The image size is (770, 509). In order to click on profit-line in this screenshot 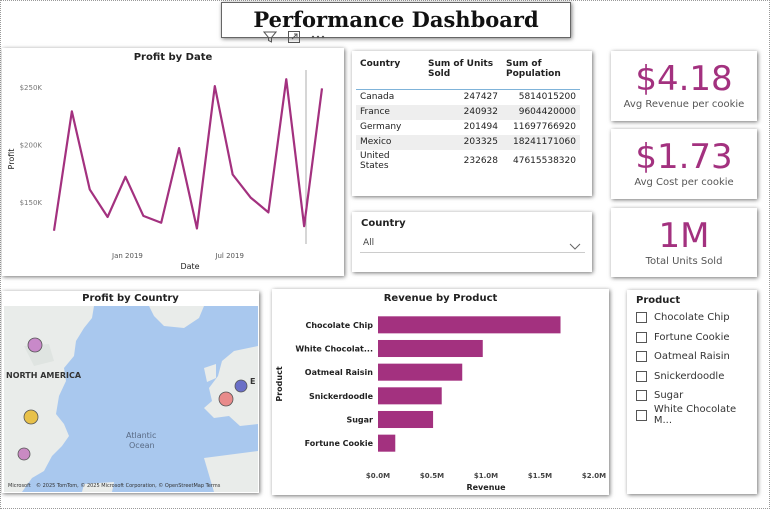, I will do `click(188, 154)`.